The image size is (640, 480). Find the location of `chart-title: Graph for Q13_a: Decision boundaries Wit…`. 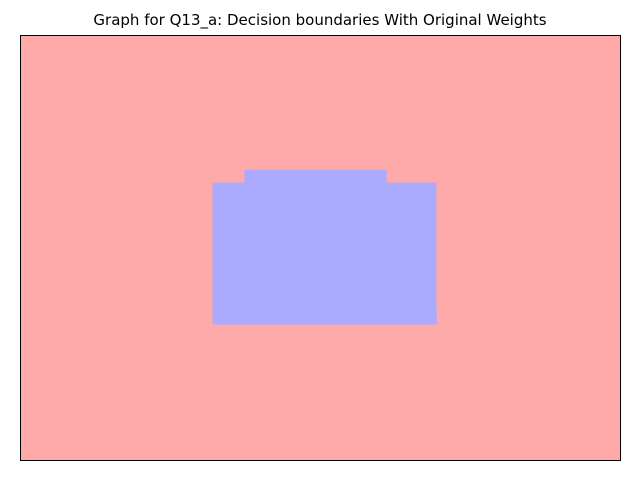

chart-title: Graph for Q13_a: Decision boundaries Wit… is located at coordinates (320, 20).